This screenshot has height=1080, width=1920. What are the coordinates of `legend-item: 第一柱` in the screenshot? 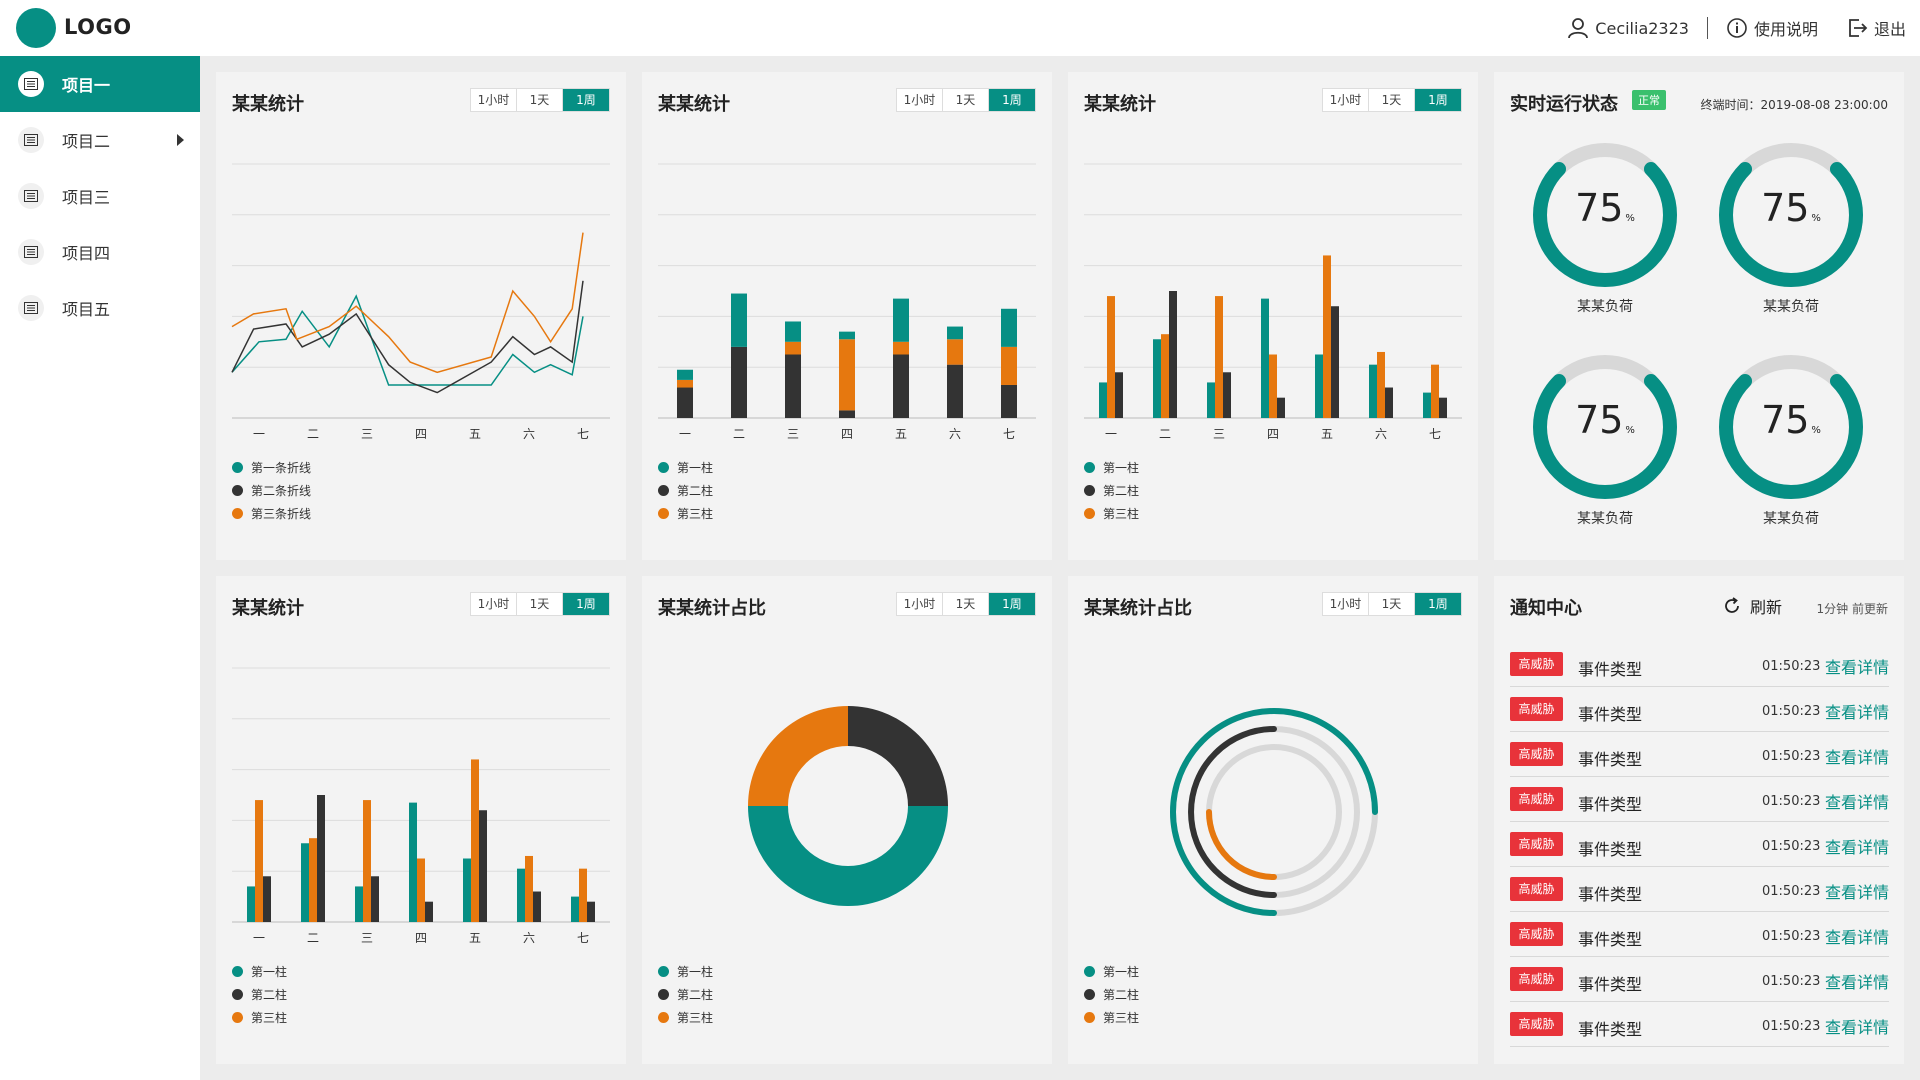 It's located at (685, 467).